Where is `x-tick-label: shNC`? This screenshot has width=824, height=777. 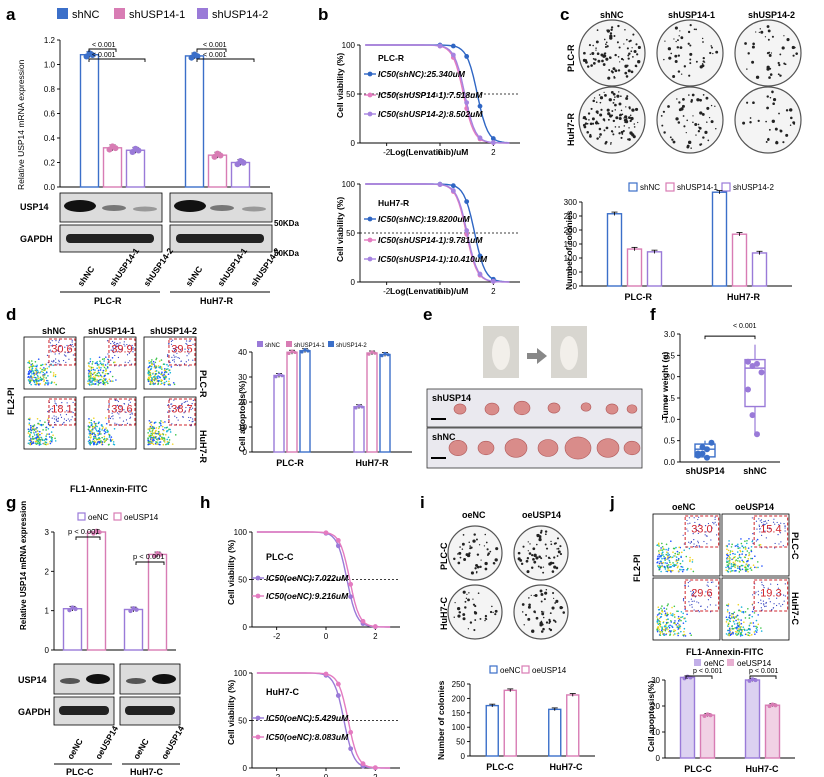 x-tick-label: shNC is located at coordinates (755, 471).